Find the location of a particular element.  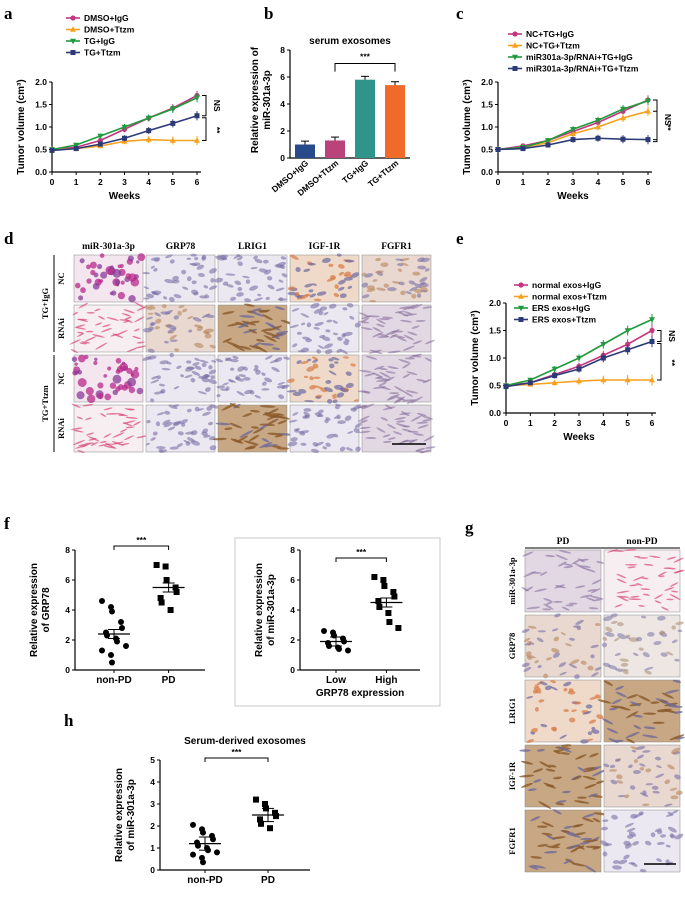

sig-annotation: *** is located at coordinates (365, 57).